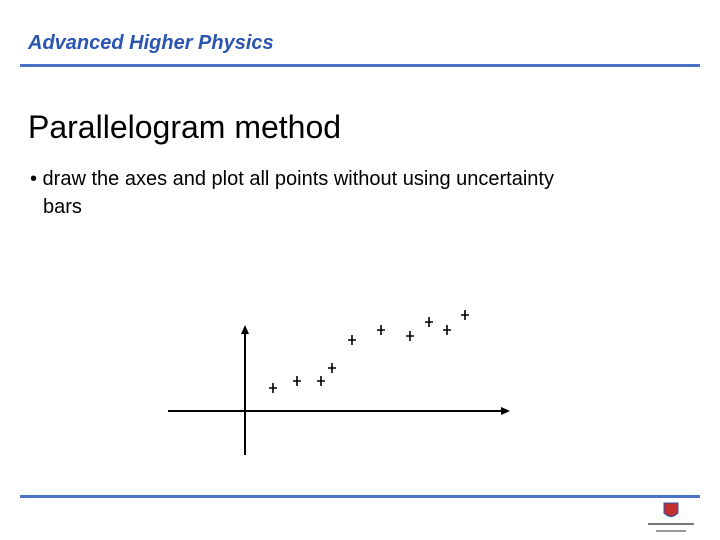  What do you see at coordinates (671, 517) in the screenshot?
I see `logo` at bounding box center [671, 517].